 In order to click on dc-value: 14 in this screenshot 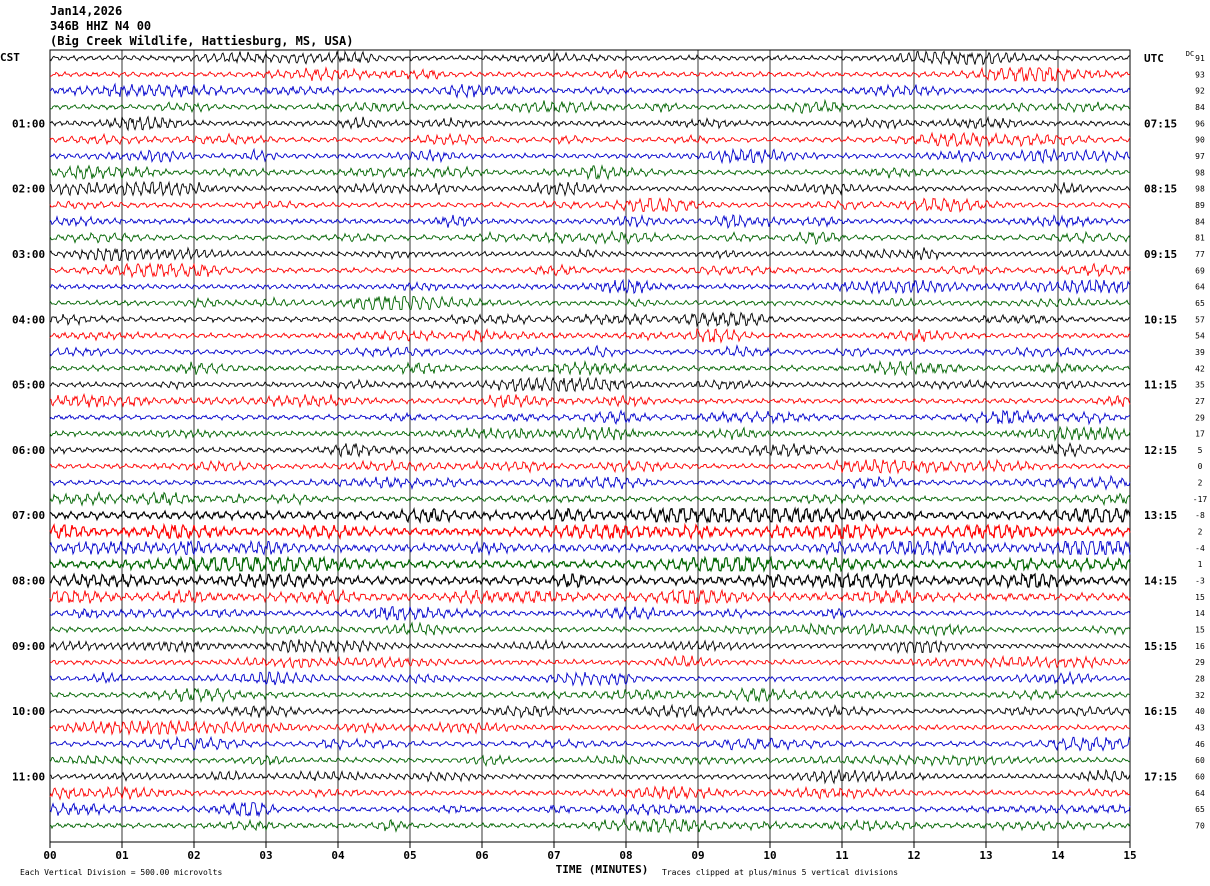, I will do `click(1200, 613)`.